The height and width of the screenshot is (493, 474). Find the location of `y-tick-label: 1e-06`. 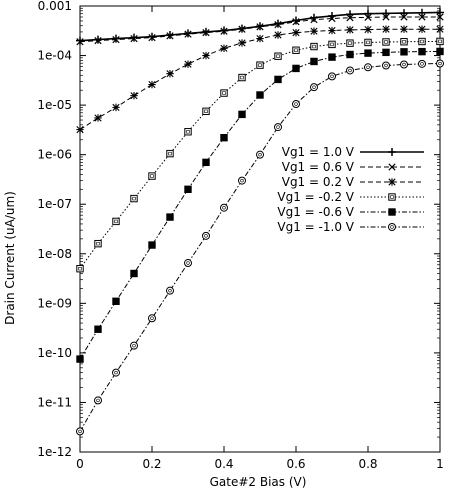

y-tick-label: 1e-06 is located at coordinates (54, 155).